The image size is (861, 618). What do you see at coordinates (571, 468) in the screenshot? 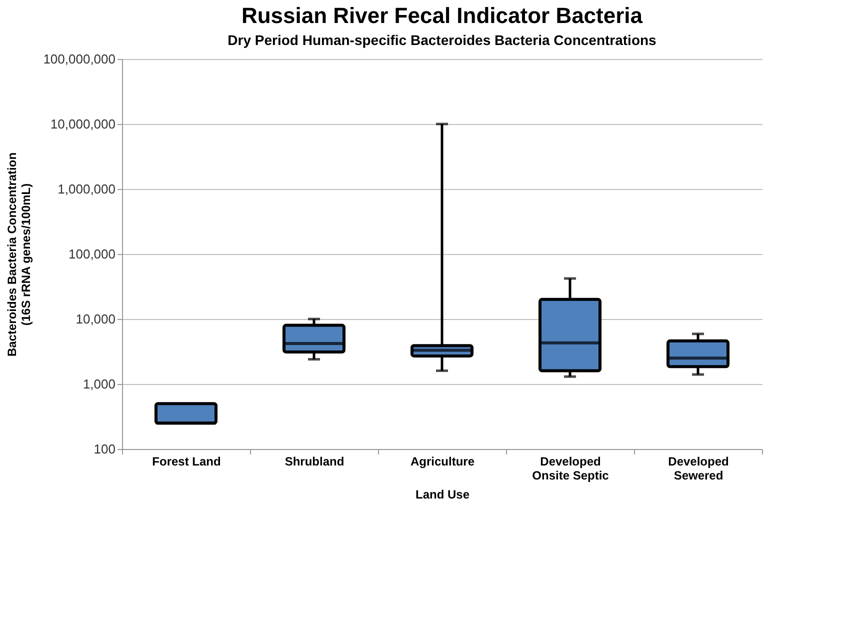
I see `x-tick-label: Developed Onsite Septic` at bounding box center [571, 468].